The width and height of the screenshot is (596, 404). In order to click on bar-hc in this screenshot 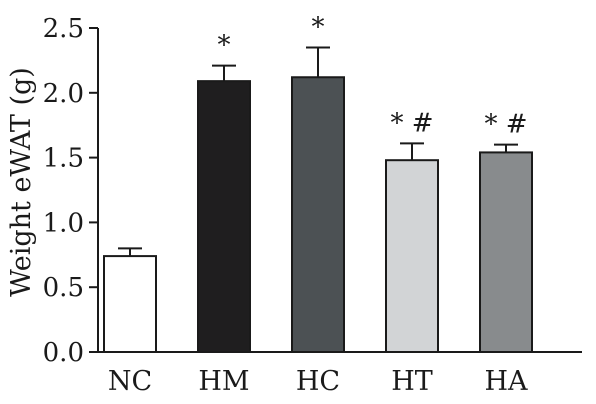, I will do `click(318, 215)`.